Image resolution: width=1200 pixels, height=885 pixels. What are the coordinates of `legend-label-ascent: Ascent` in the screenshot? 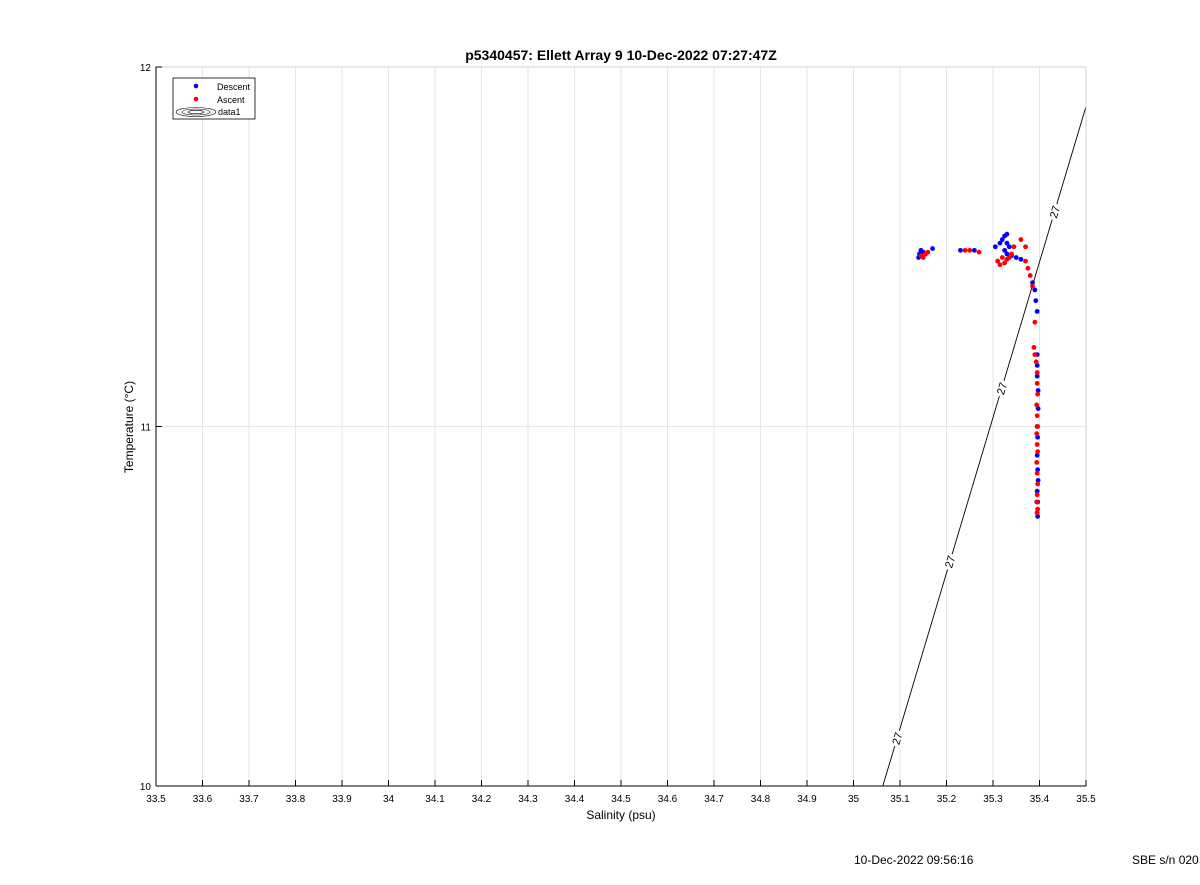 It's located at (231, 100).